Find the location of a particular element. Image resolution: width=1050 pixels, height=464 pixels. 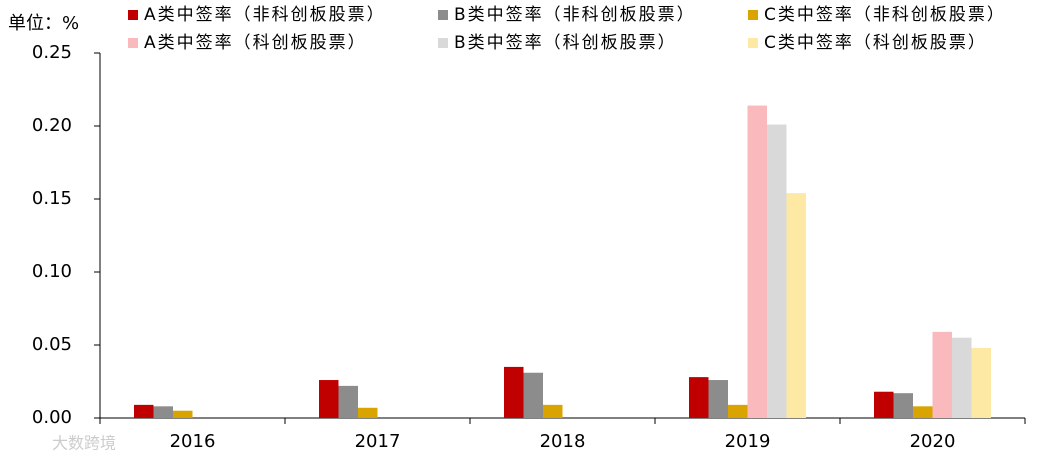

watermark: 大数跨境 is located at coordinates (84, 443).